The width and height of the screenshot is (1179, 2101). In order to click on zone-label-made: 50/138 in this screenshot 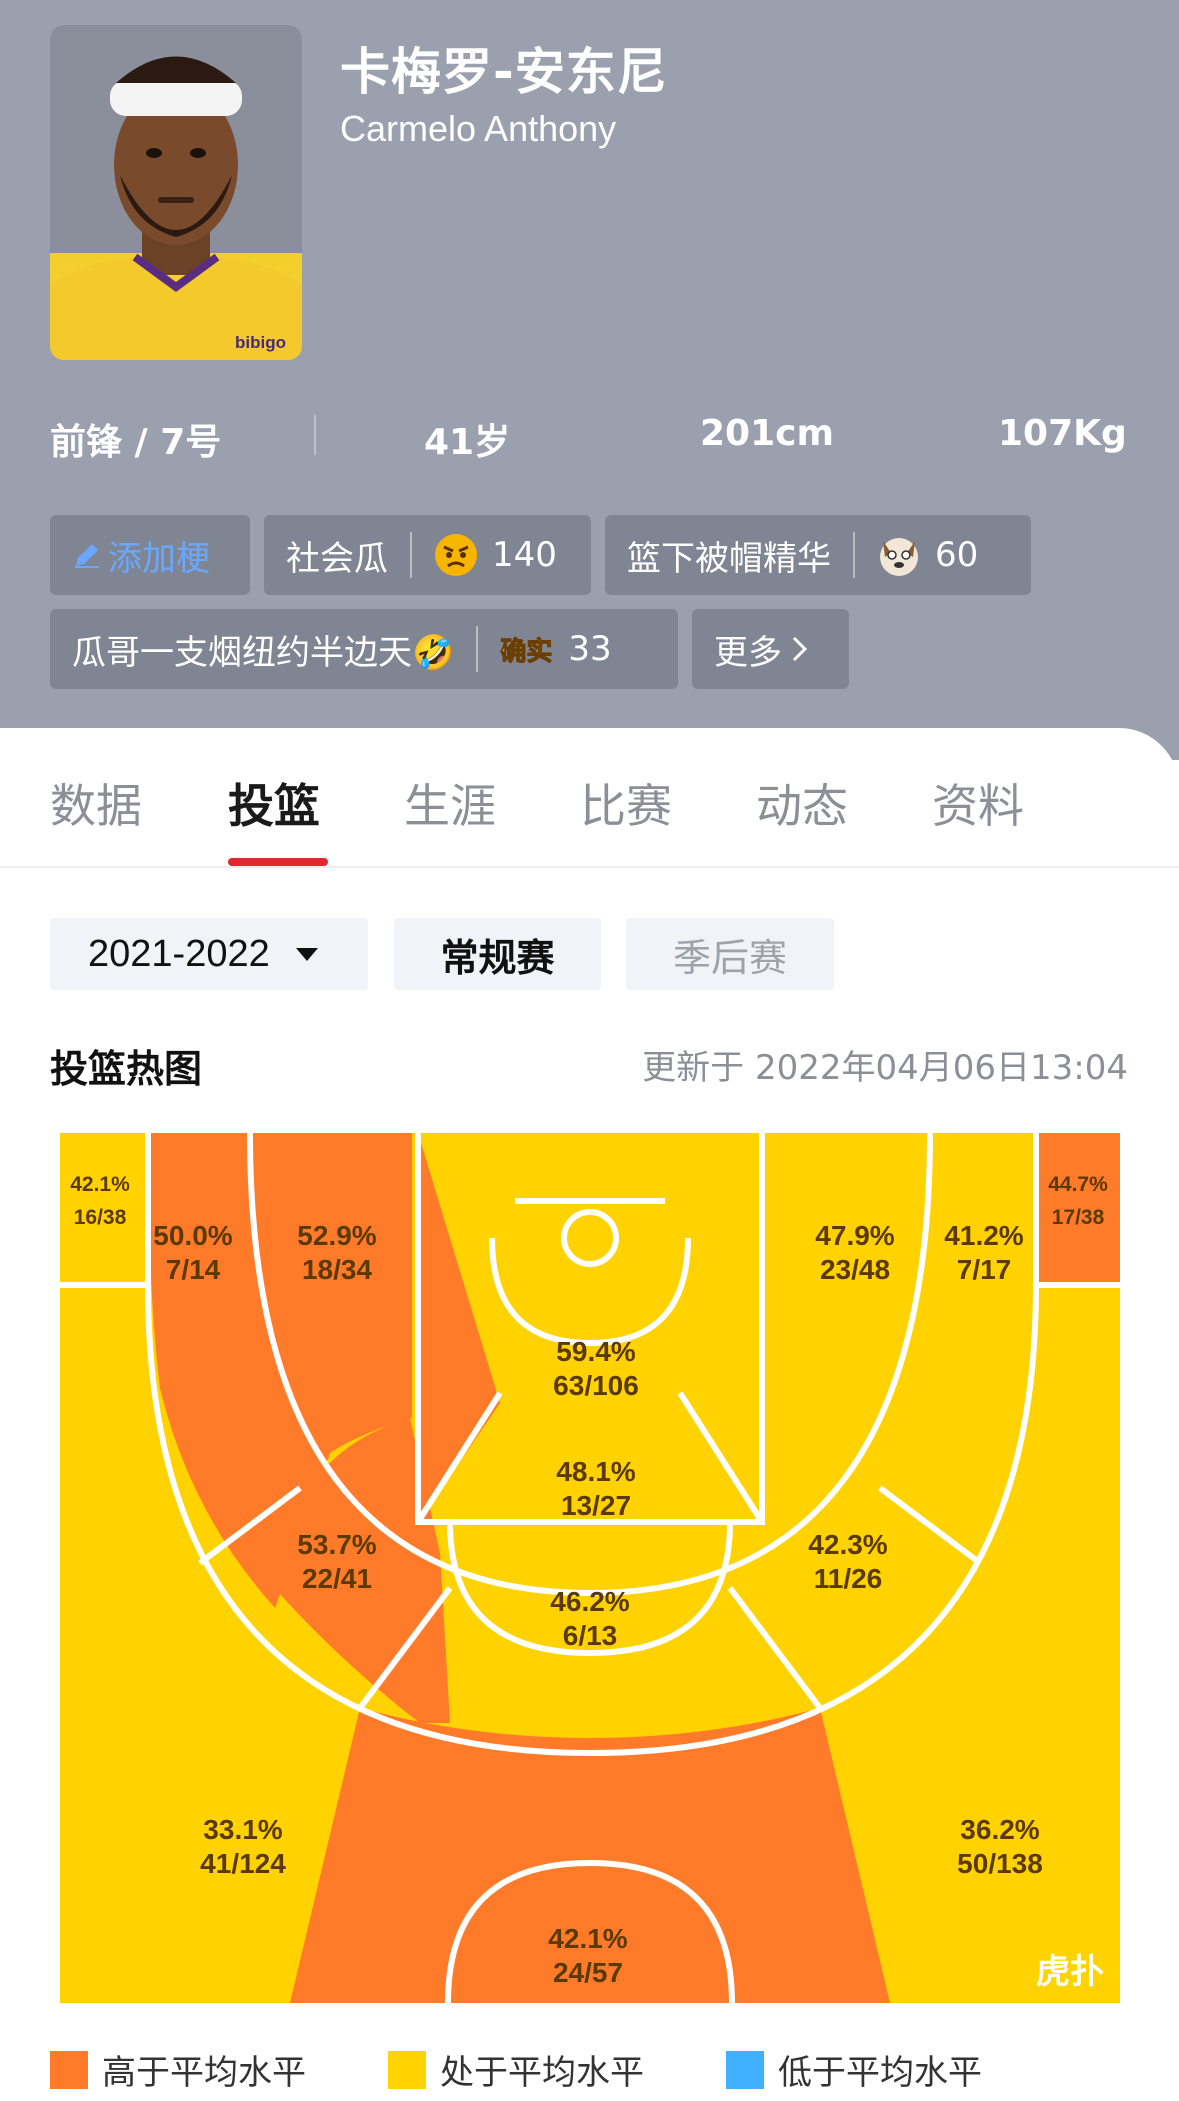, I will do `click(1000, 1863)`.